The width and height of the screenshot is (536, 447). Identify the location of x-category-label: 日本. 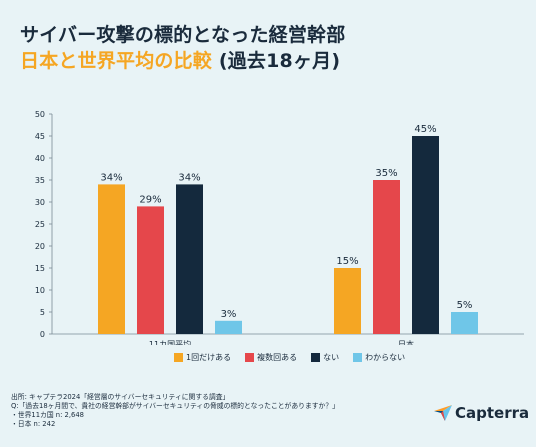
(406, 342).